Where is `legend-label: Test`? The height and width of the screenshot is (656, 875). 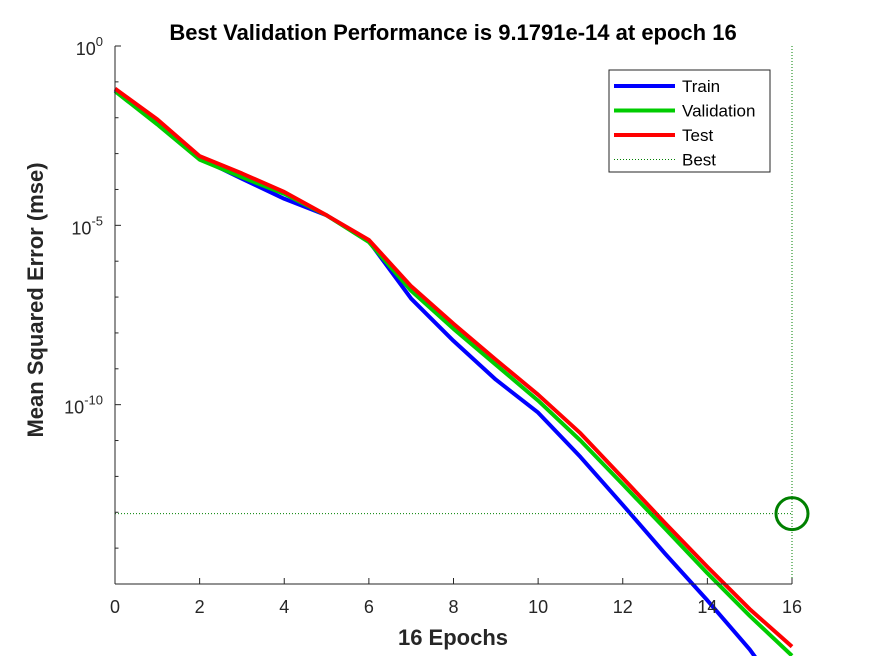
legend-label: Test is located at coordinates (697, 135).